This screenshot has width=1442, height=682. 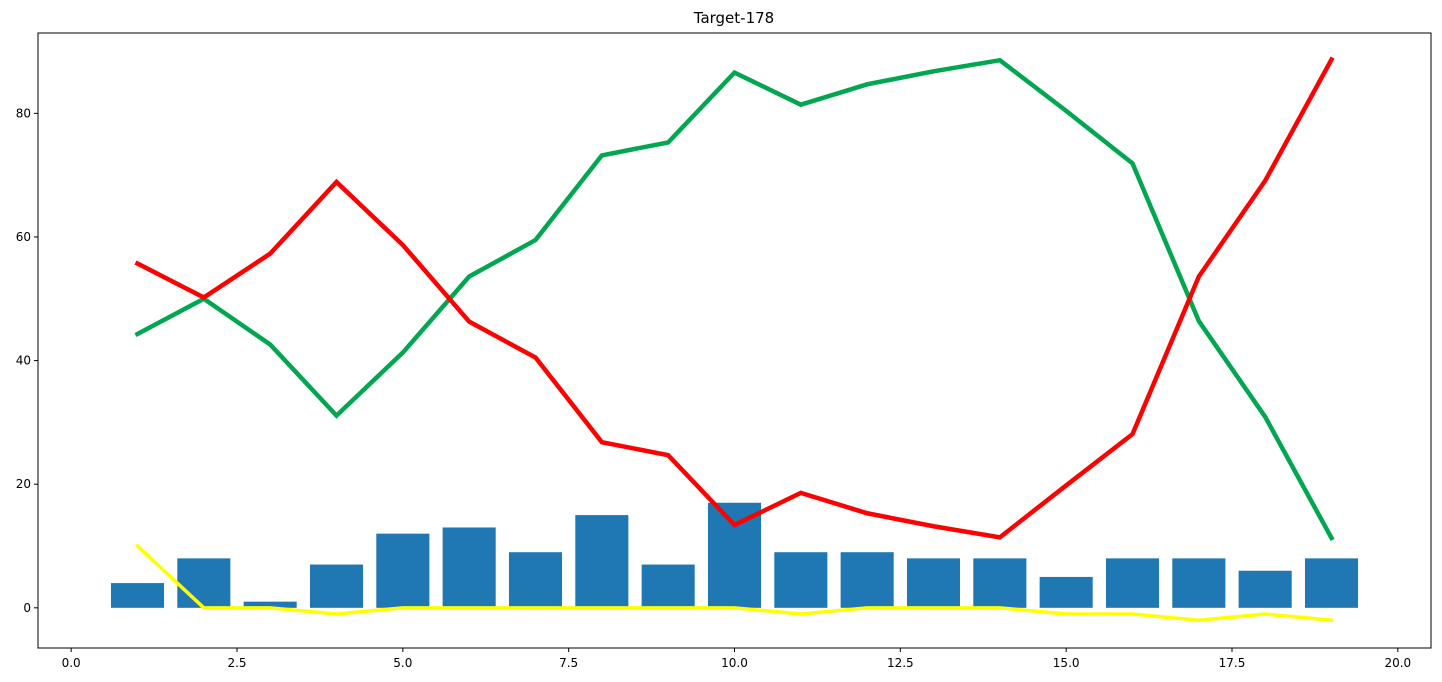 What do you see at coordinates (27, 608) in the screenshot?
I see `y-tick-label: 0` at bounding box center [27, 608].